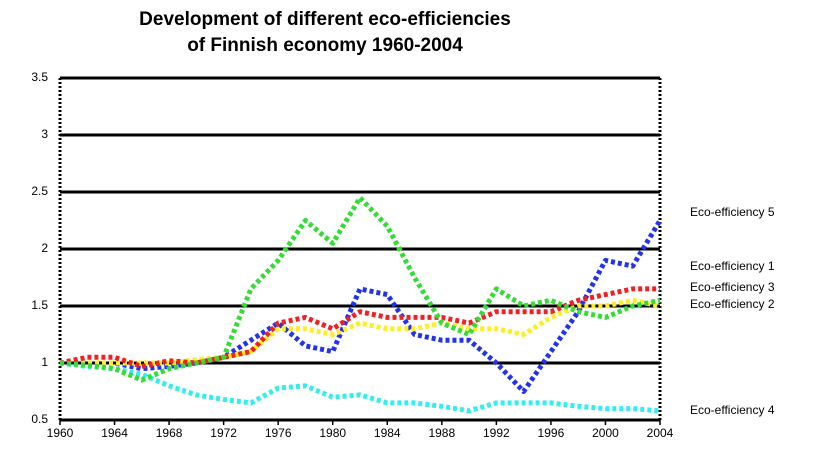  Describe the element at coordinates (39, 191) in the screenshot. I see `y-tick-label: 2.5` at that location.